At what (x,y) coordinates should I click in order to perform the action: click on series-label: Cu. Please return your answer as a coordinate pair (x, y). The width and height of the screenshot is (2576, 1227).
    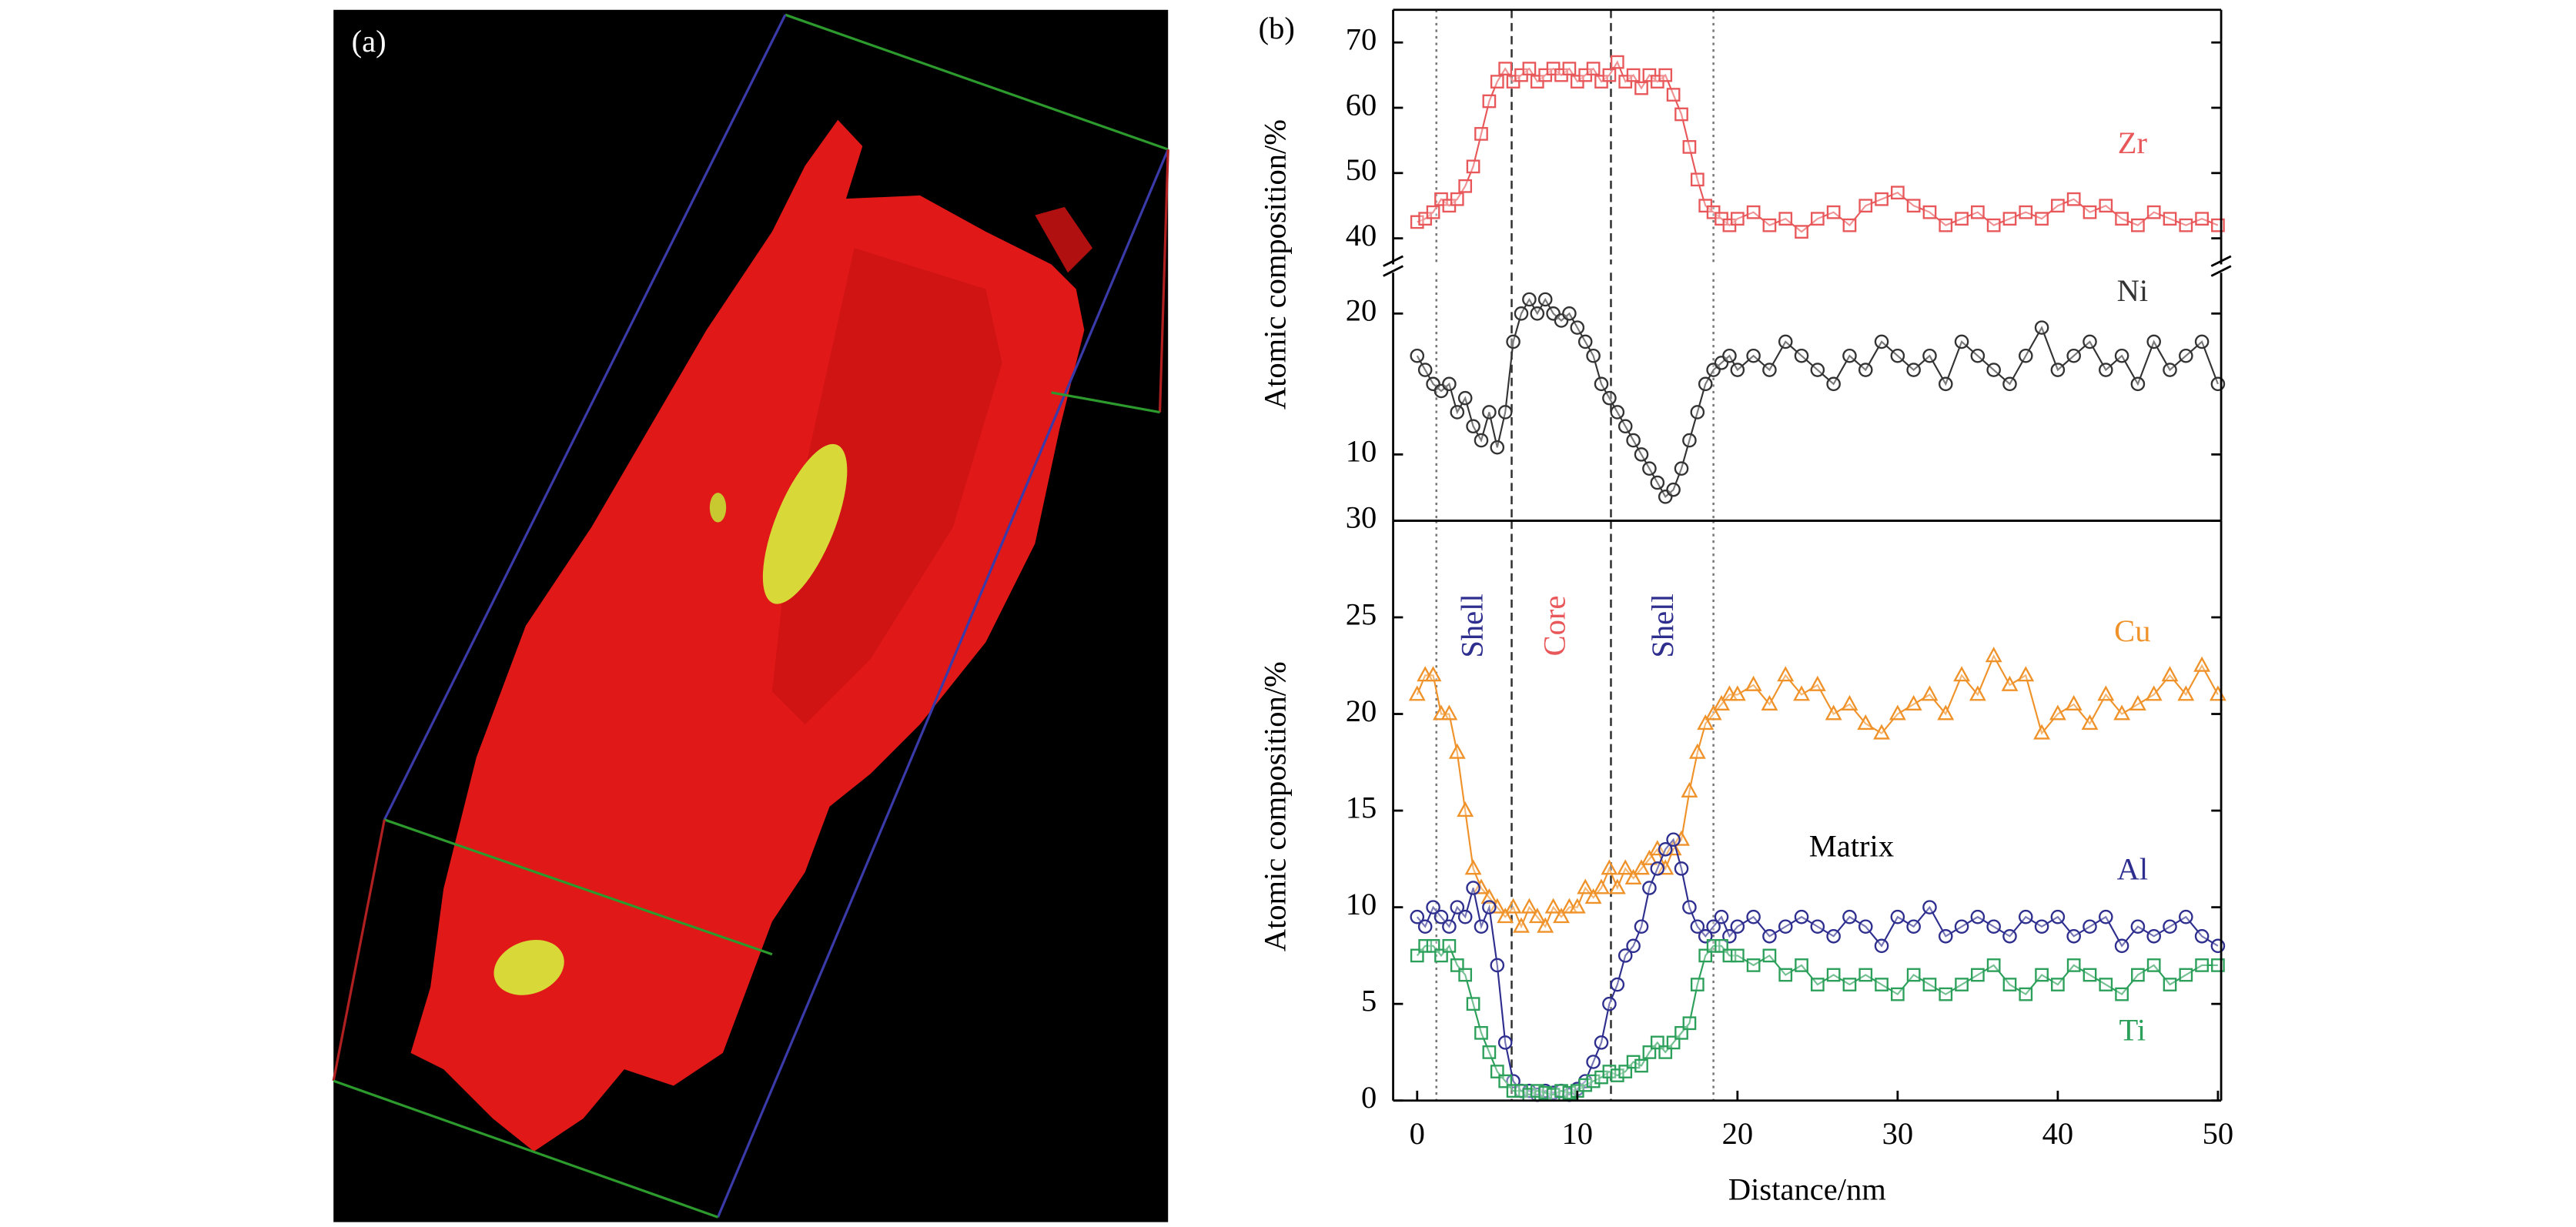
    Looking at the image, I should click on (2132, 631).